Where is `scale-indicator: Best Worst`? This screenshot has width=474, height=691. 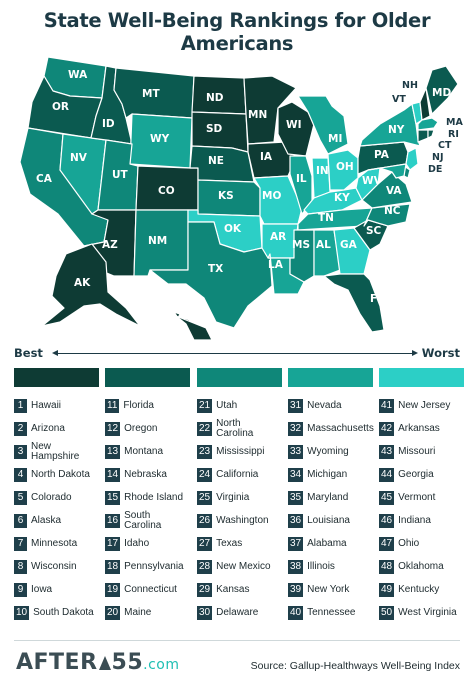 scale-indicator: Best Worst is located at coordinates (237, 354).